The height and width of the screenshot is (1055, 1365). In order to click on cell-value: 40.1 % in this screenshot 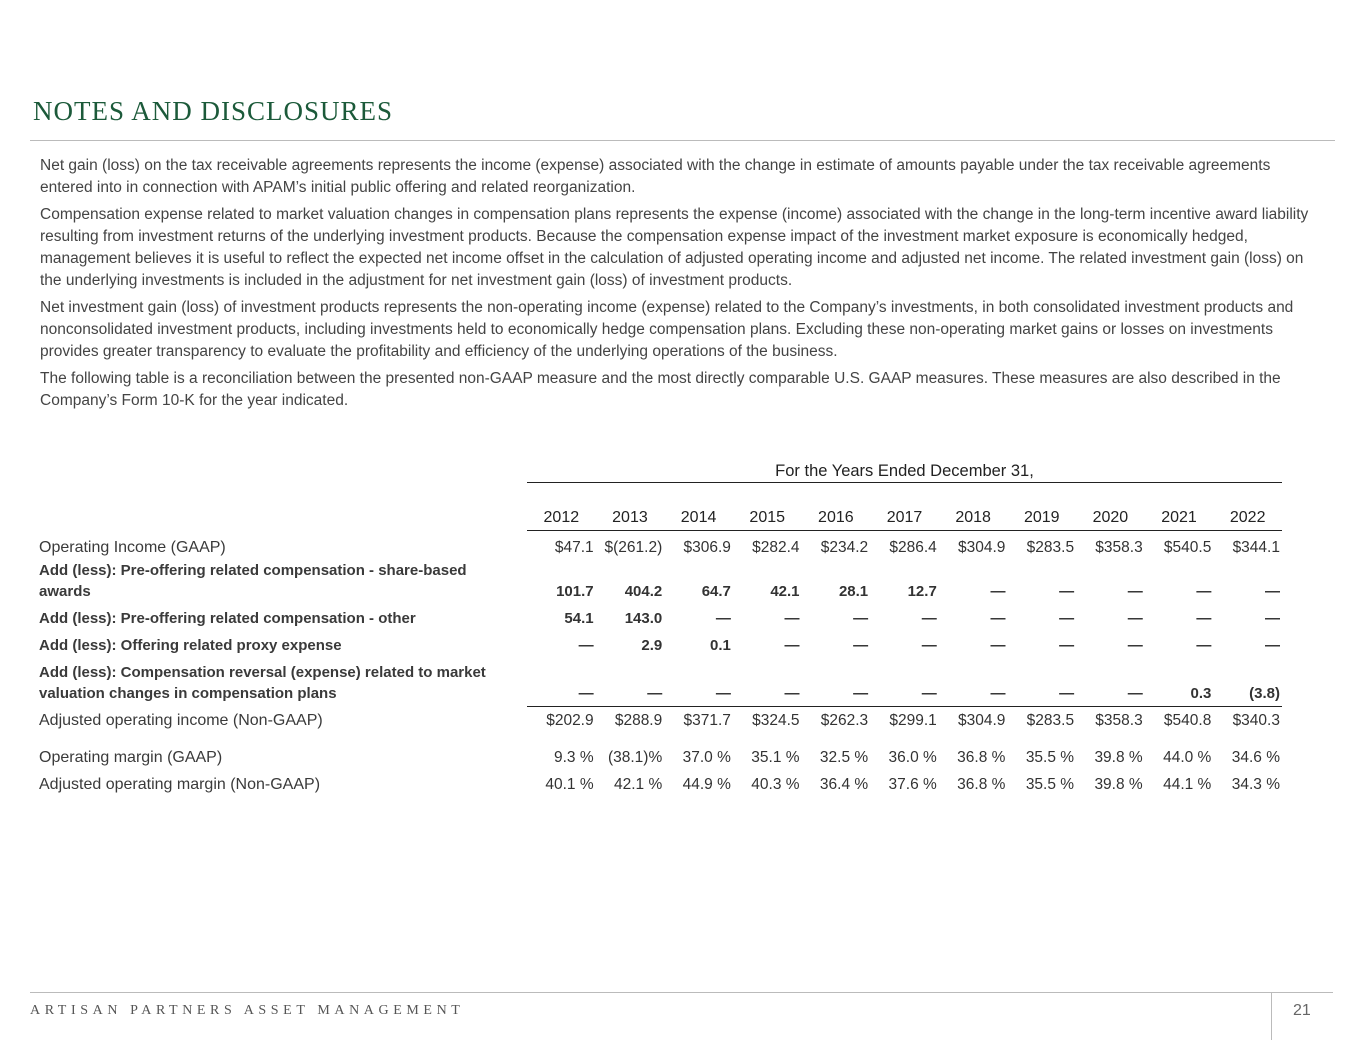, I will do `click(569, 784)`.